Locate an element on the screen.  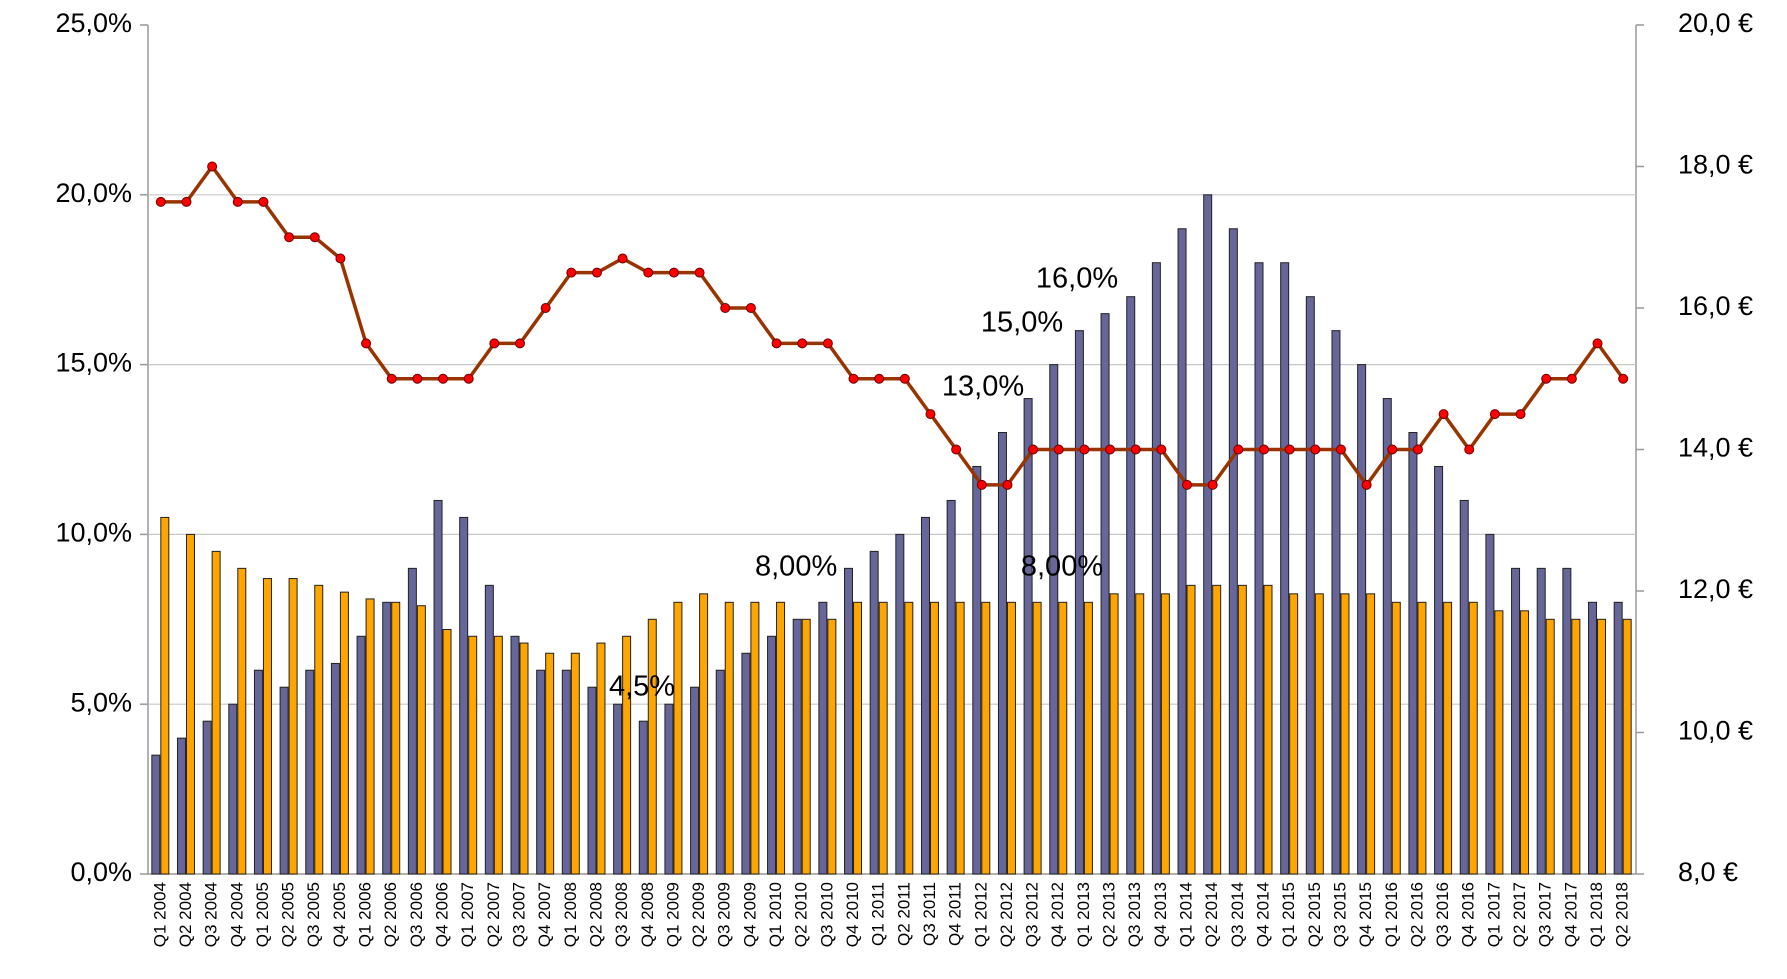
x-tick-label: Q2 2006 is located at coordinates (390, 914).